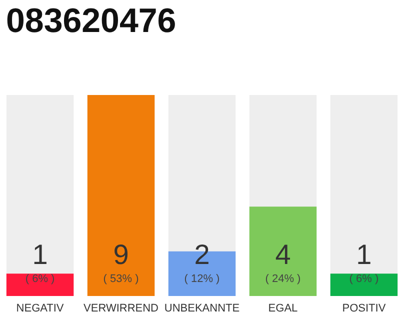 Image resolution: width=410 pixels, height=320 pixels. Describe the element at coordinates (121, 254) in the screenshot. I see `data-label: 9` at that location.